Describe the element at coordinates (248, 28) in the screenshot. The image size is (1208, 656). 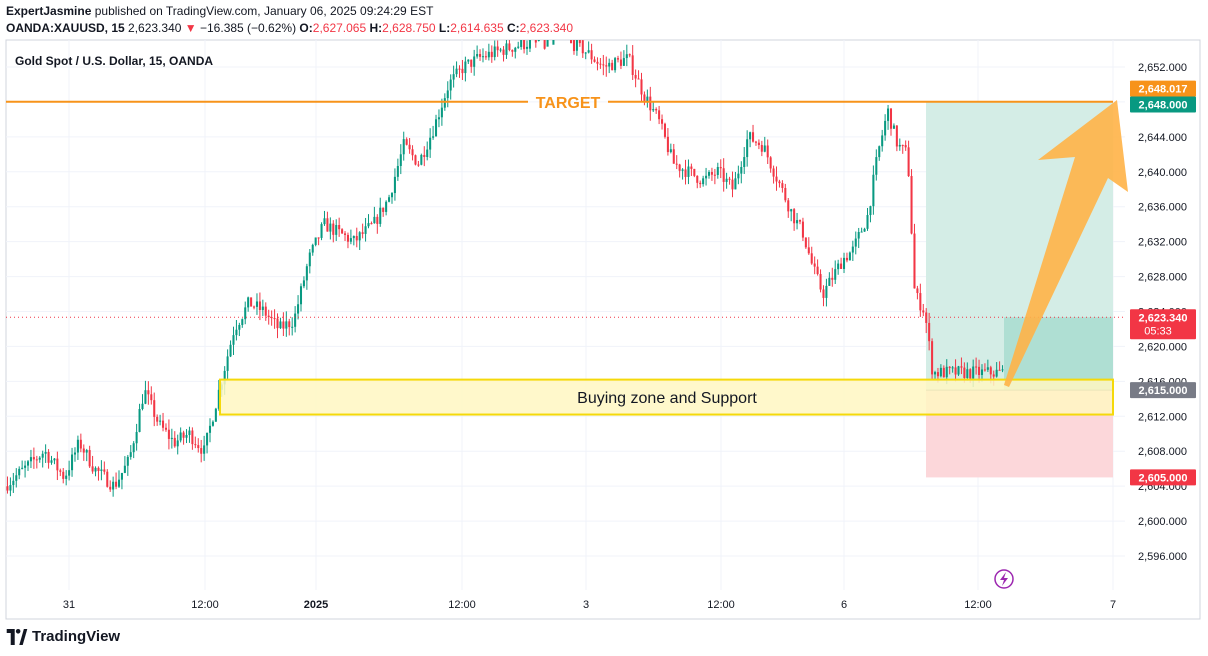
I see `price-change: −16.385 (−0.62%)` at that location.